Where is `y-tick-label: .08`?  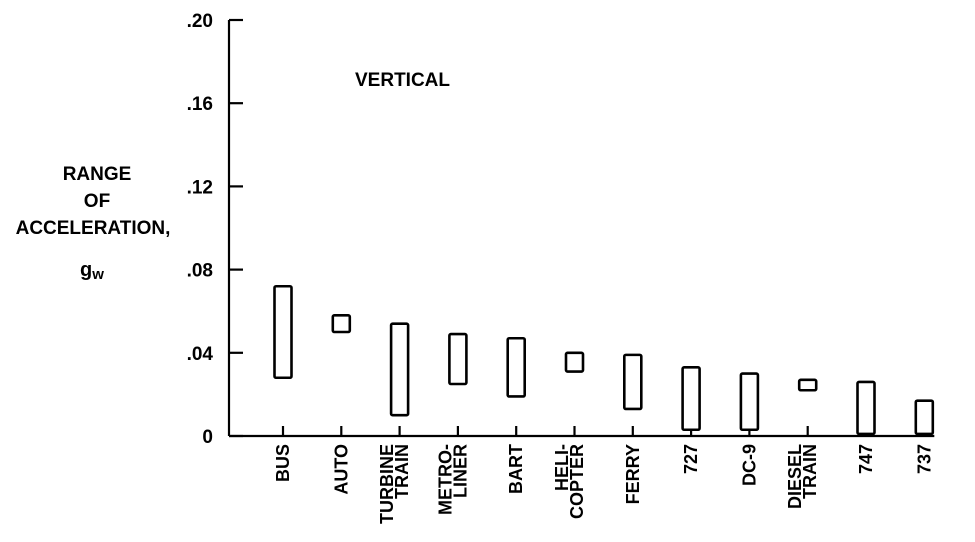 y-tick-label: .08 is located at coordinates (200, 271).